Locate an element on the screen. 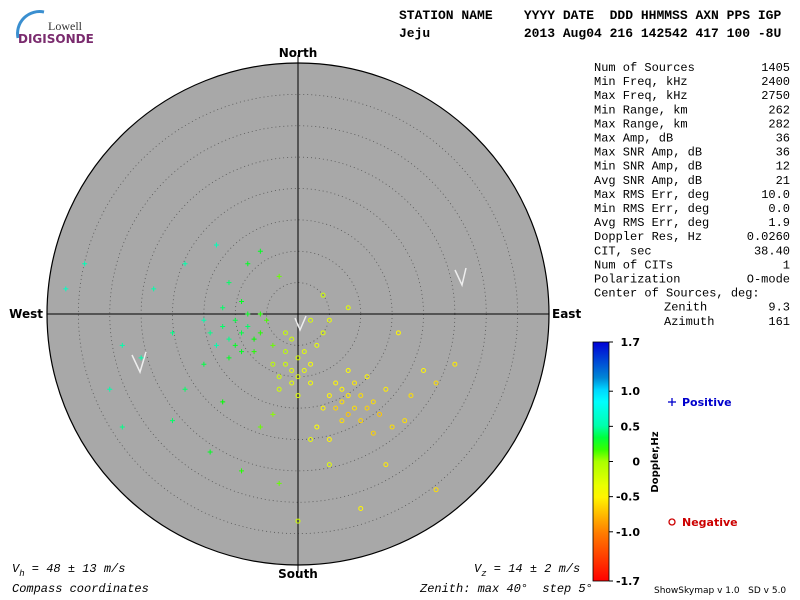 This screenshot has width=800, height=600. vh: Vh = 48 ± 13 m/s is located at coordinates (68, 570).